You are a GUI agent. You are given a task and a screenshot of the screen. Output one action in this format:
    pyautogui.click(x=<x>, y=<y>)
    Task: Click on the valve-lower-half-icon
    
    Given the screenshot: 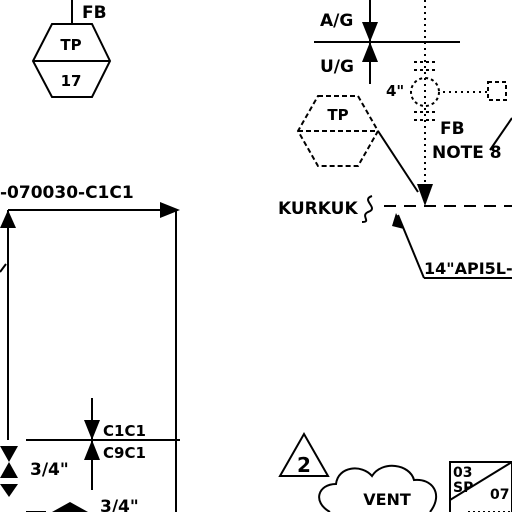 What is the action you would take?
    pyautogui.click(x=9, y=470)
    